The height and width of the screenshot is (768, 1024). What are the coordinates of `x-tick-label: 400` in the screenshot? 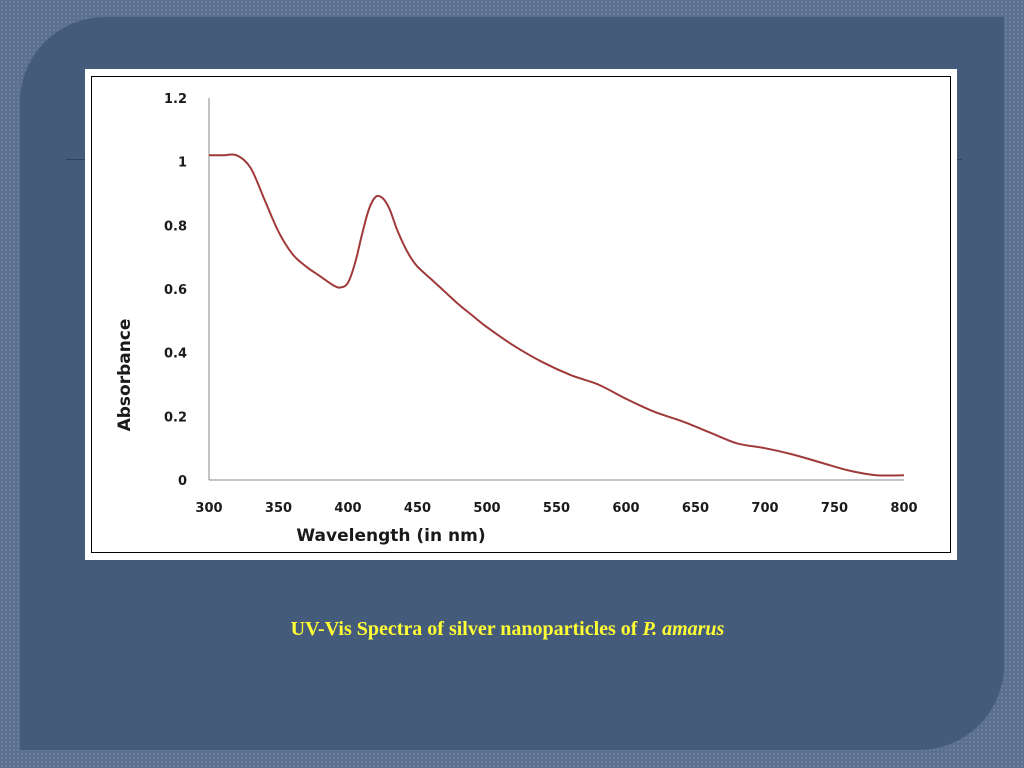 It's located at (347, 508).